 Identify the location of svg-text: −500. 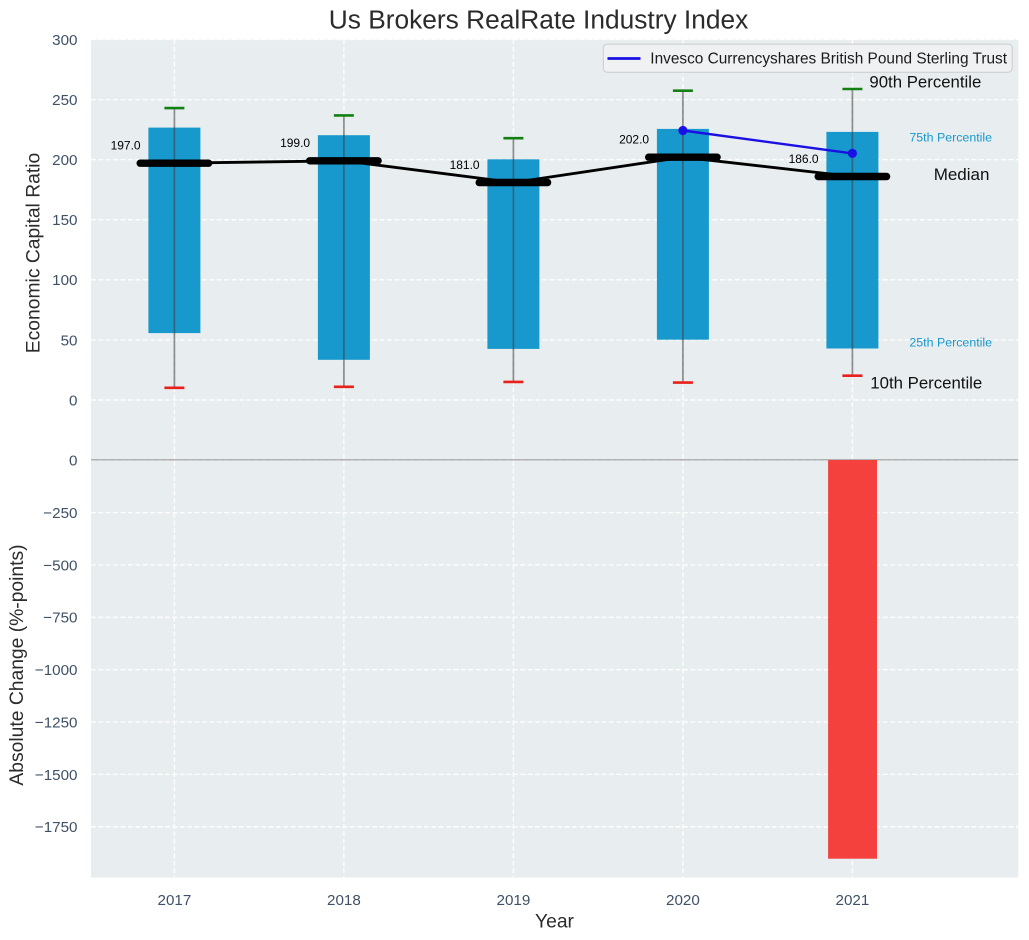
(60, 565).